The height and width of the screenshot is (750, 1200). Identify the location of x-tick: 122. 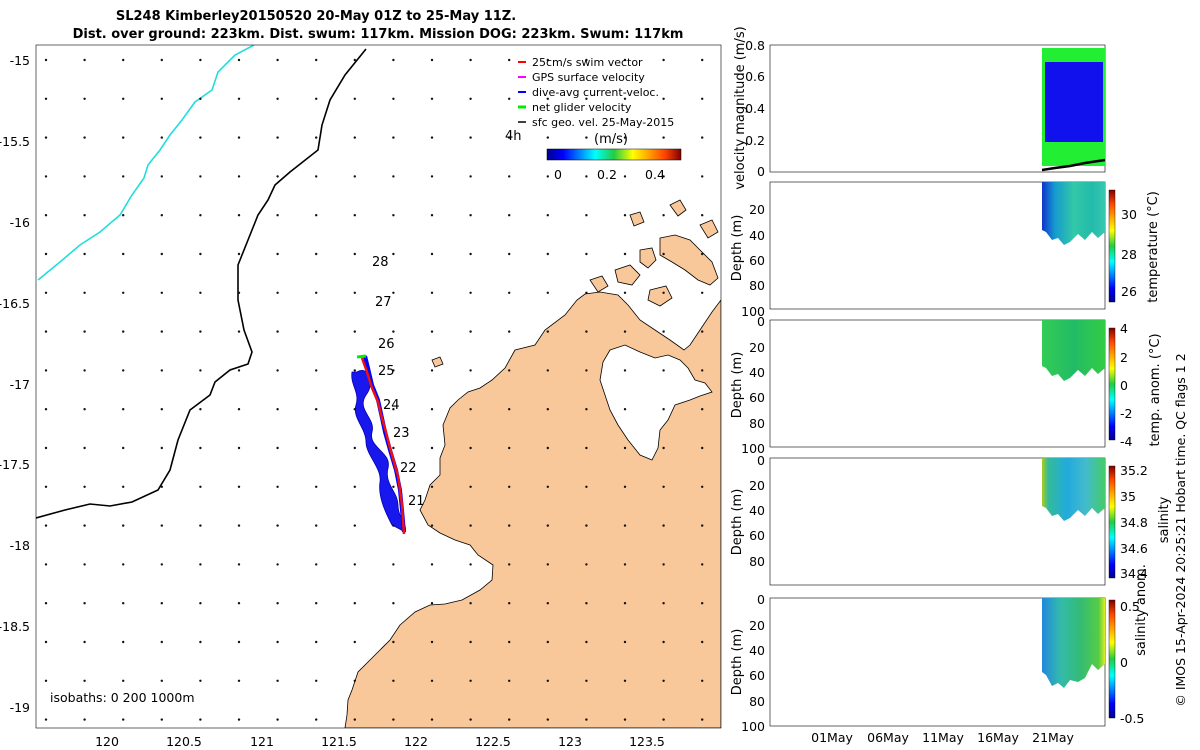
(416, 741).